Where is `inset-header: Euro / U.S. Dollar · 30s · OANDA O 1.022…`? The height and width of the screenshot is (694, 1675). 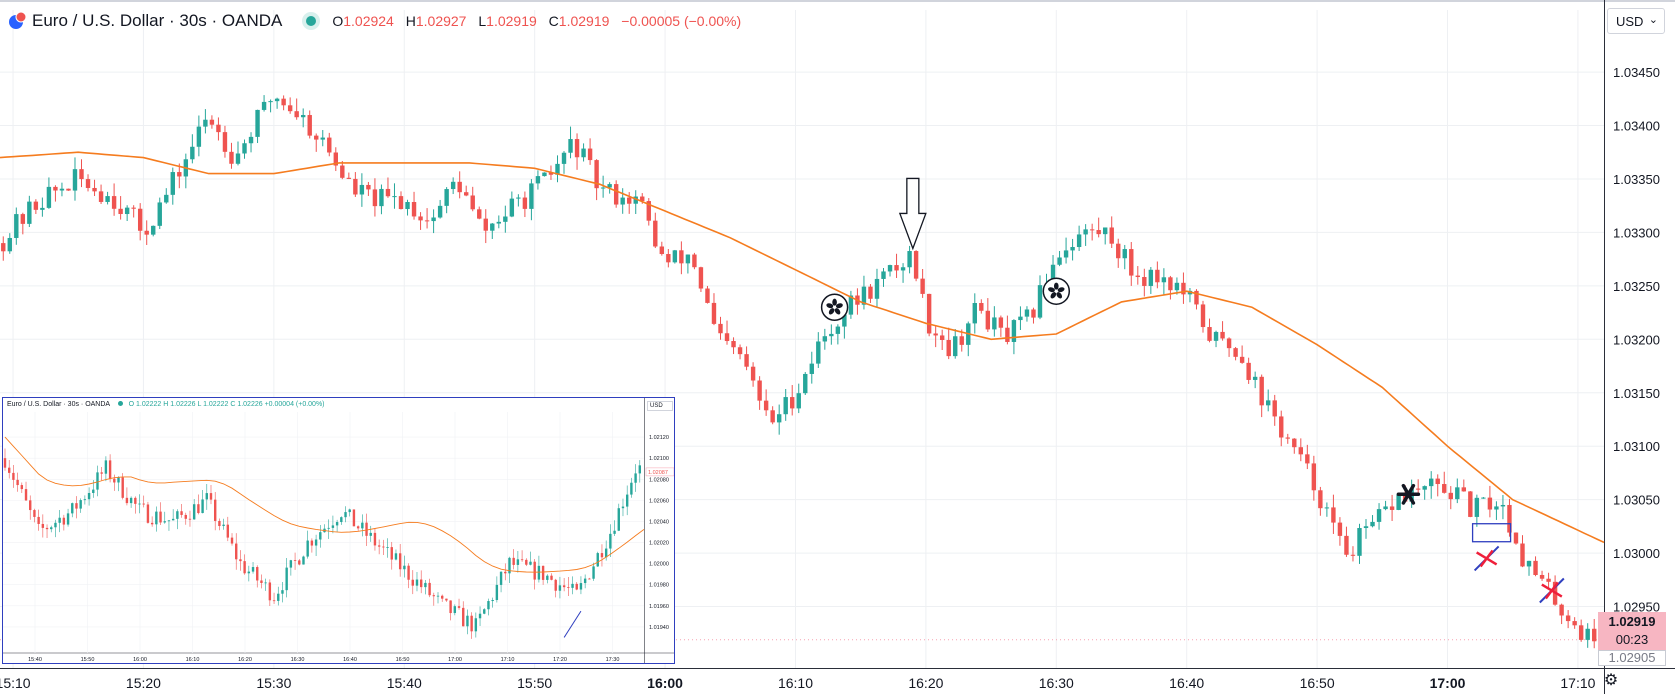
inset-header: Euro / U.S. Dollar · 30s · OANDA O 1.022… is located at coordinates (166, 404).